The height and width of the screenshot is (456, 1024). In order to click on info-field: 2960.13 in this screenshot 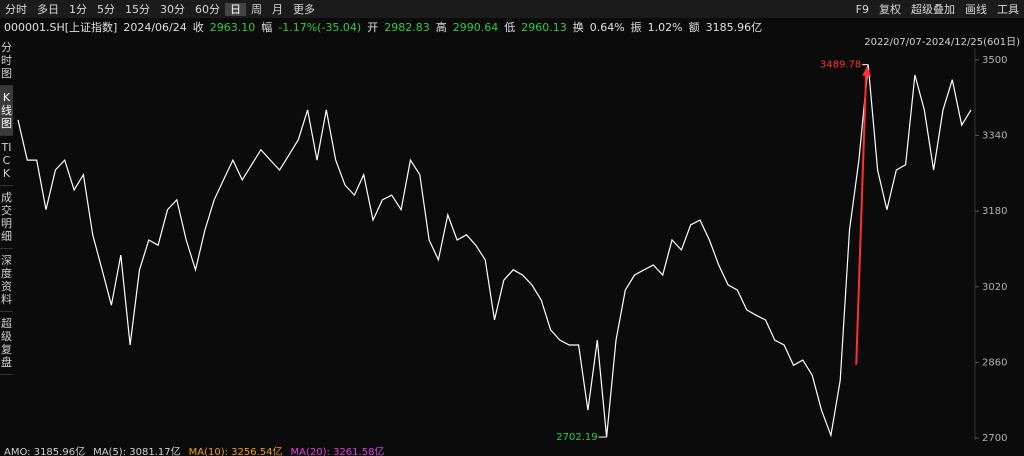, I will do `click(544, 27)`.